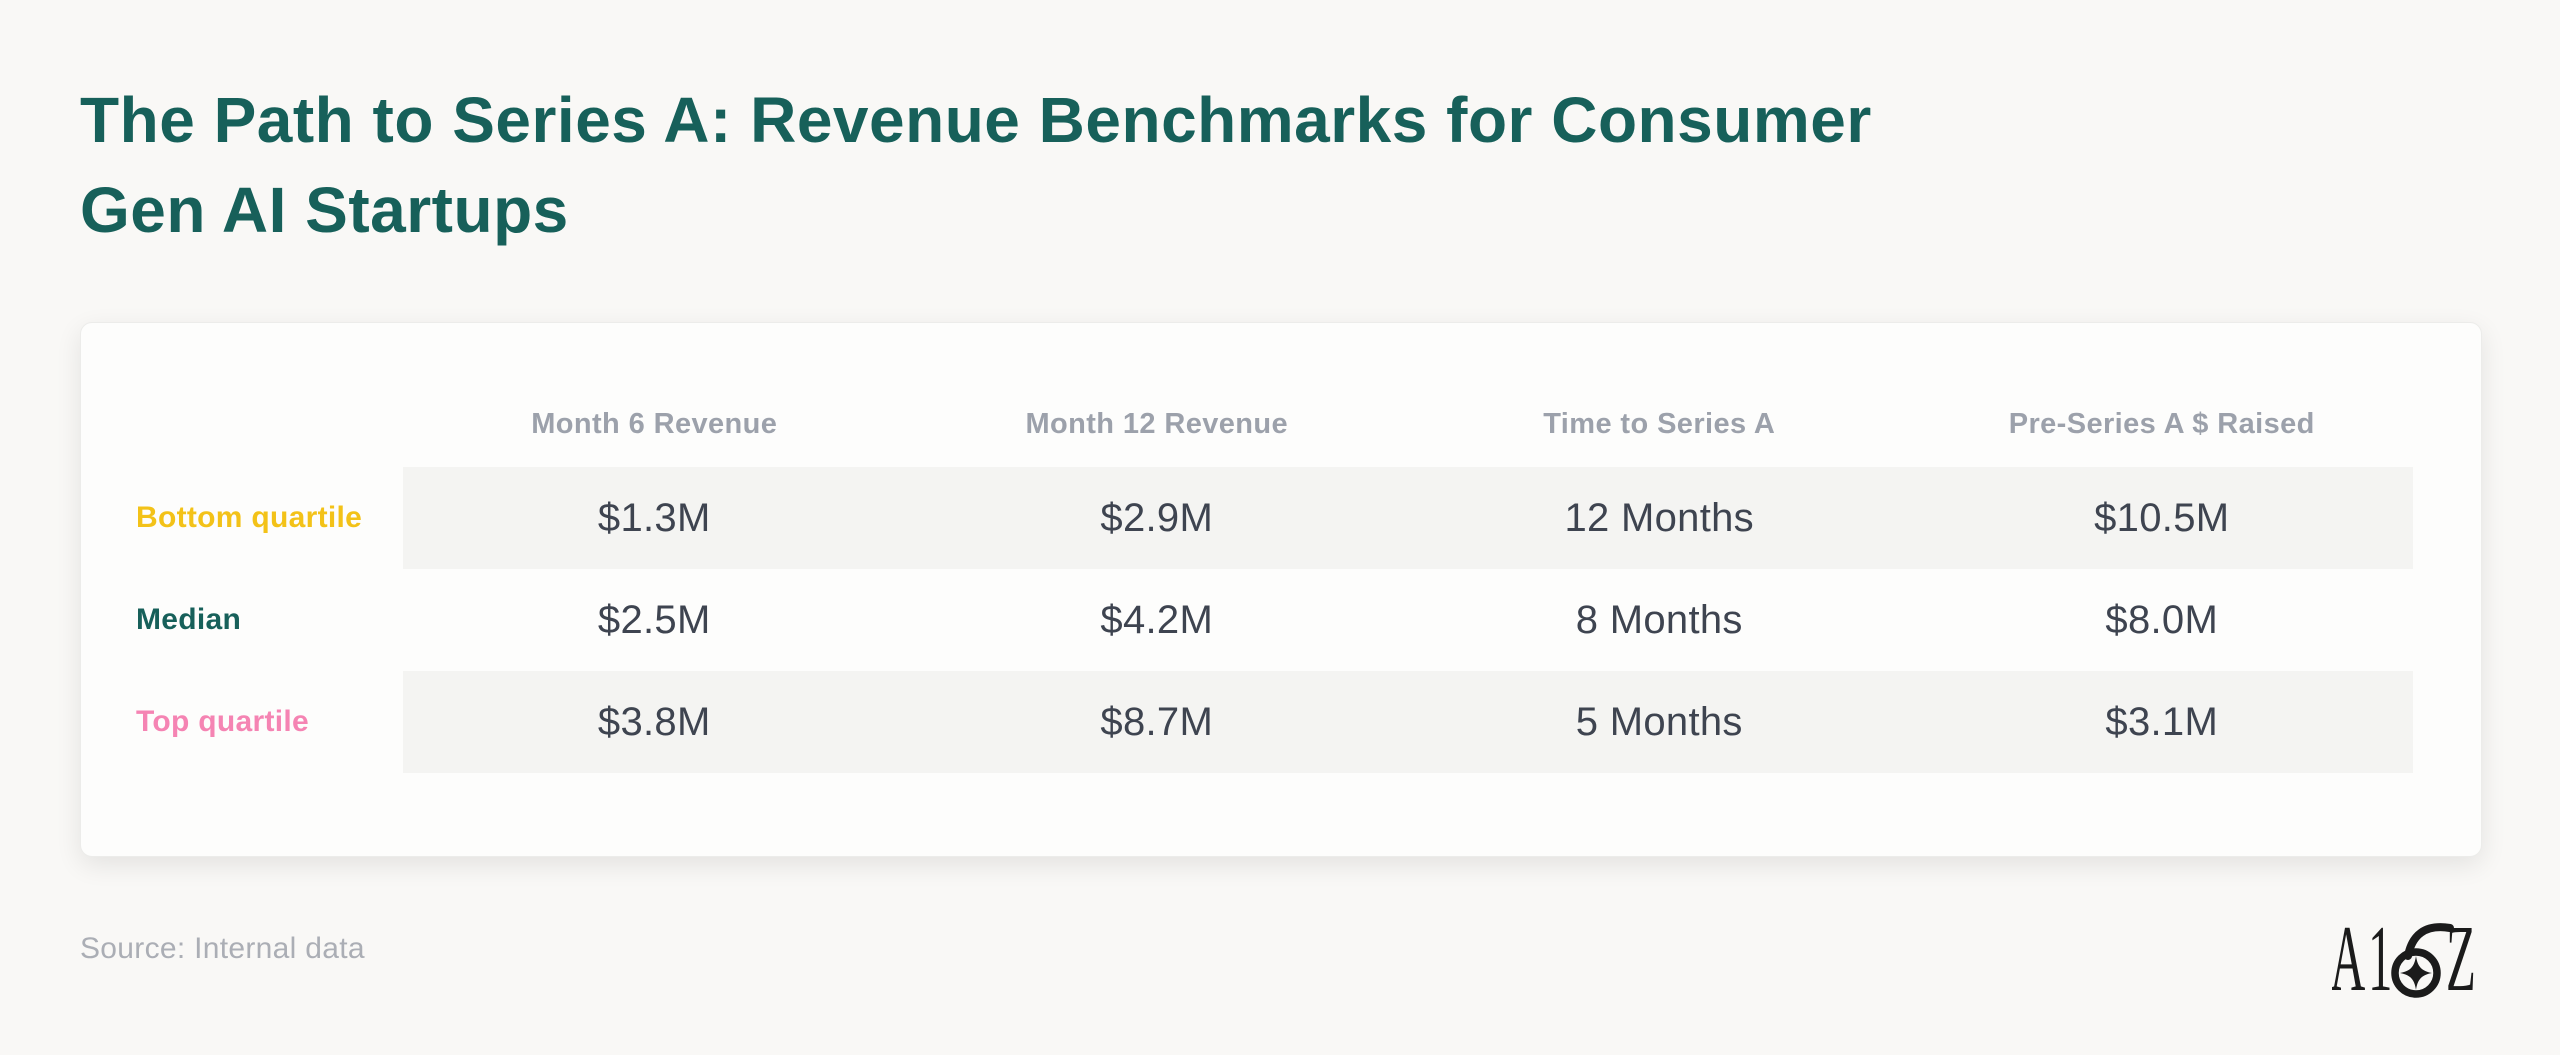  I want to click on column-header-time-to-series-a: Time to Series A, so click(1659, 424).